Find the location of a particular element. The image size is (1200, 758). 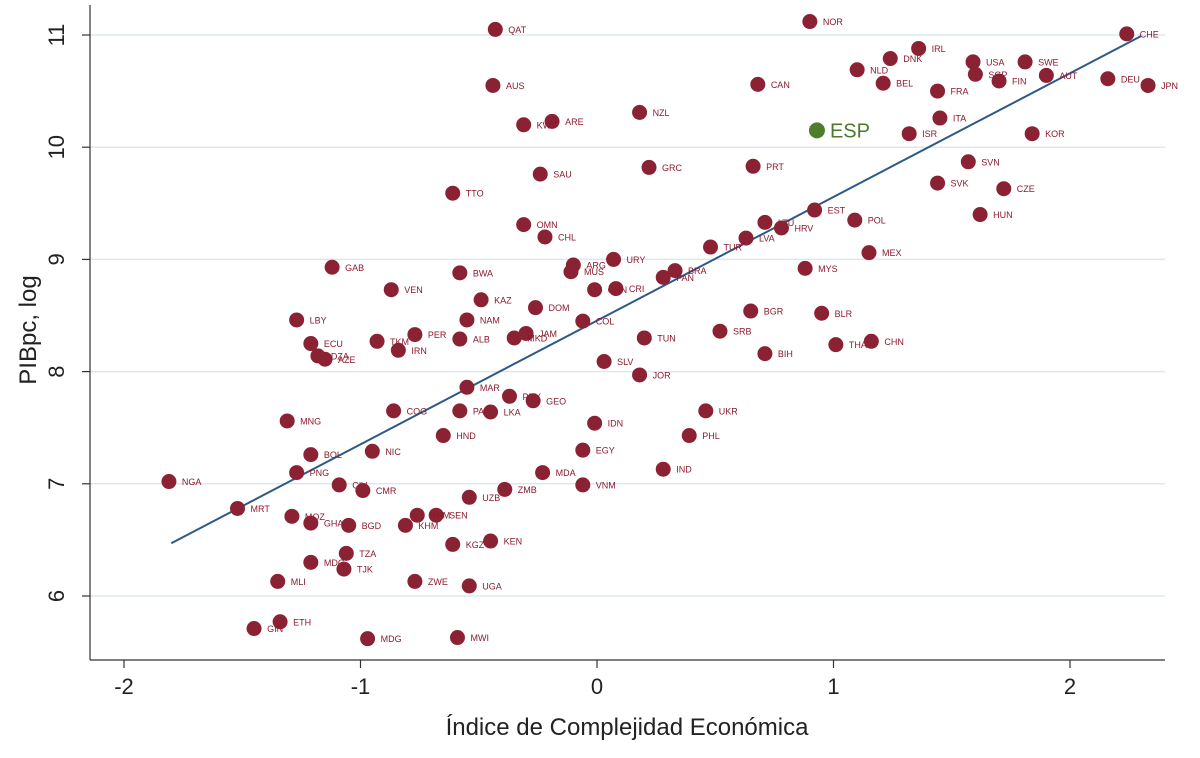

point-label: CHL is located at coordinates (567, 237).